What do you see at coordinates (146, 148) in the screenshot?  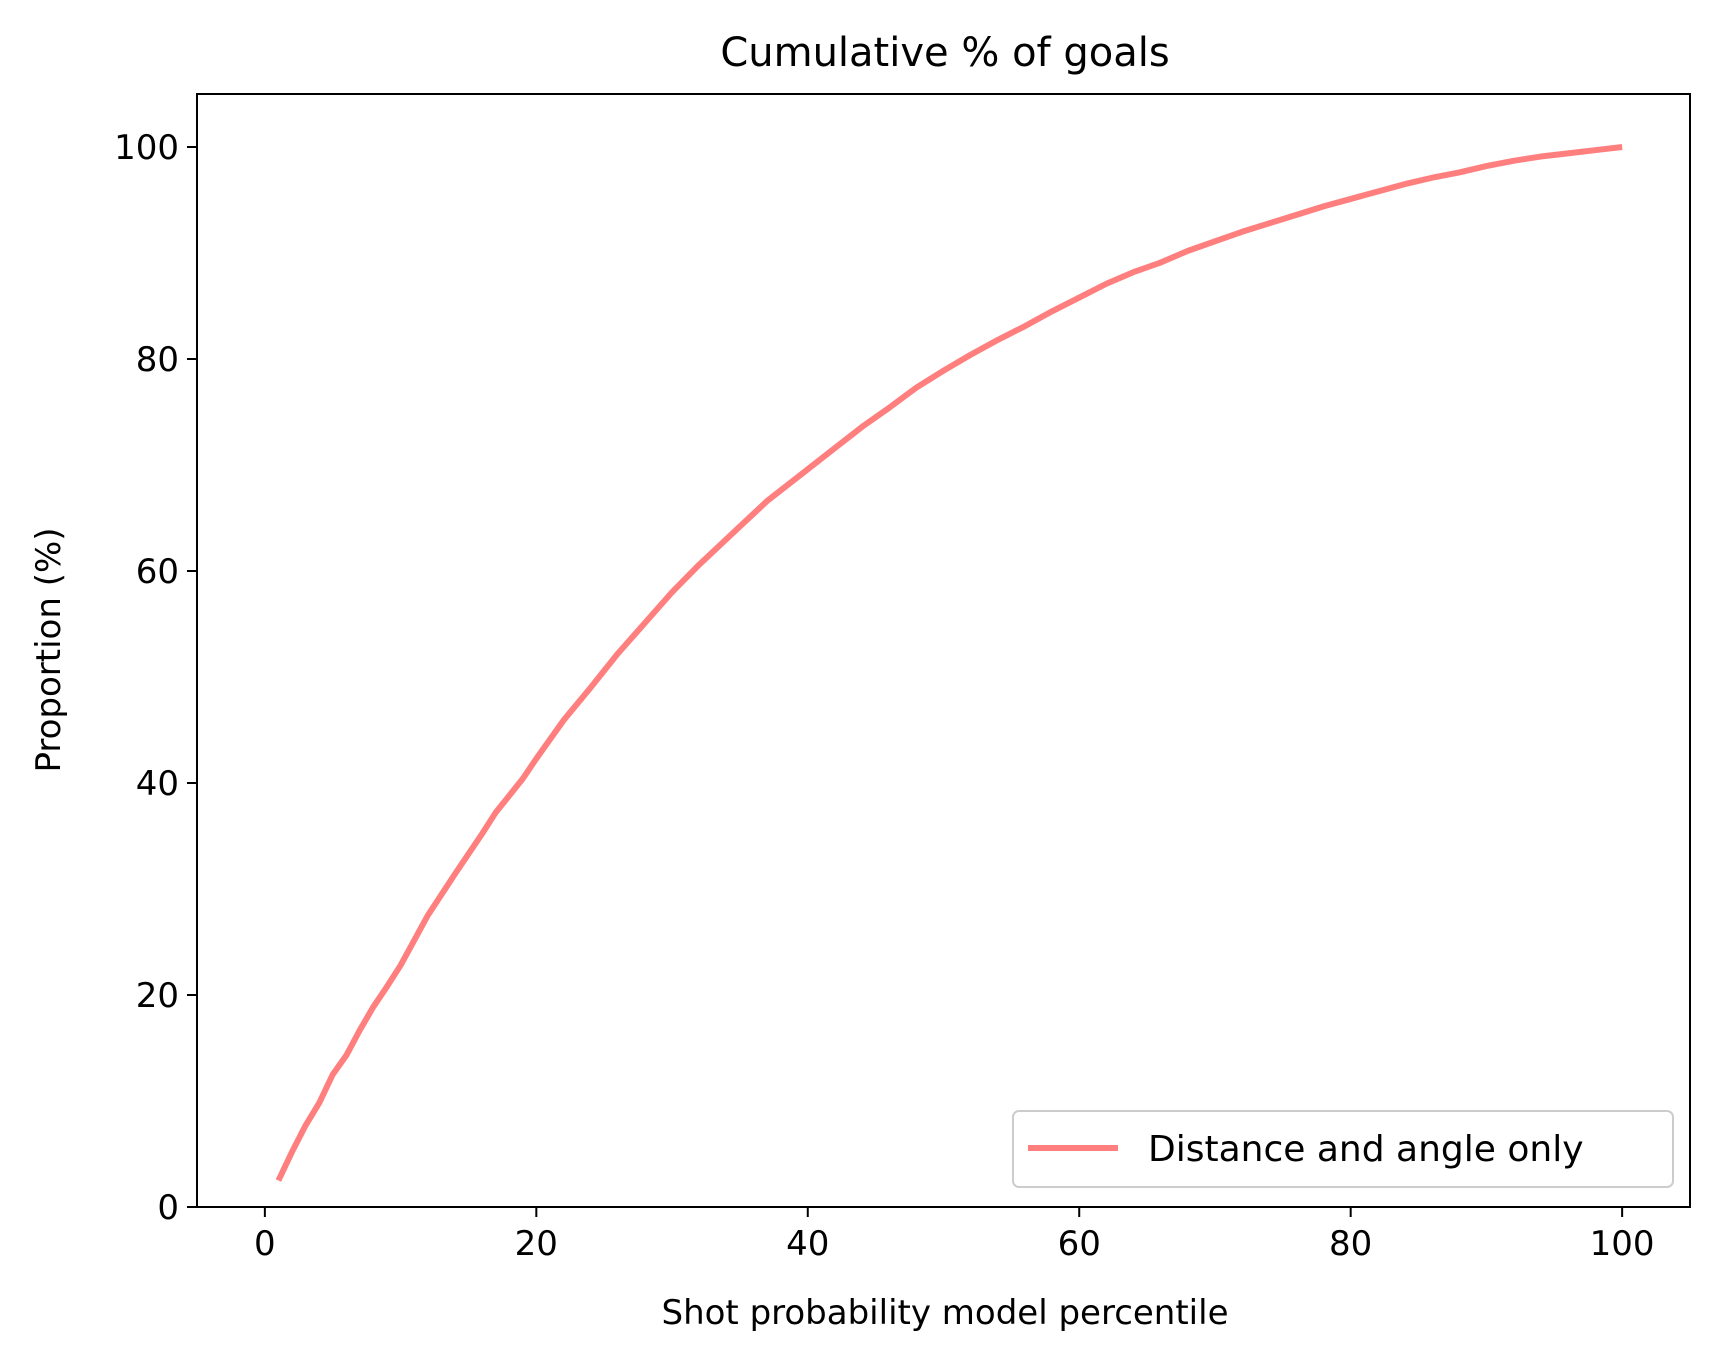 I see `y-tick-label: 100` at bounding box center [146, 148].